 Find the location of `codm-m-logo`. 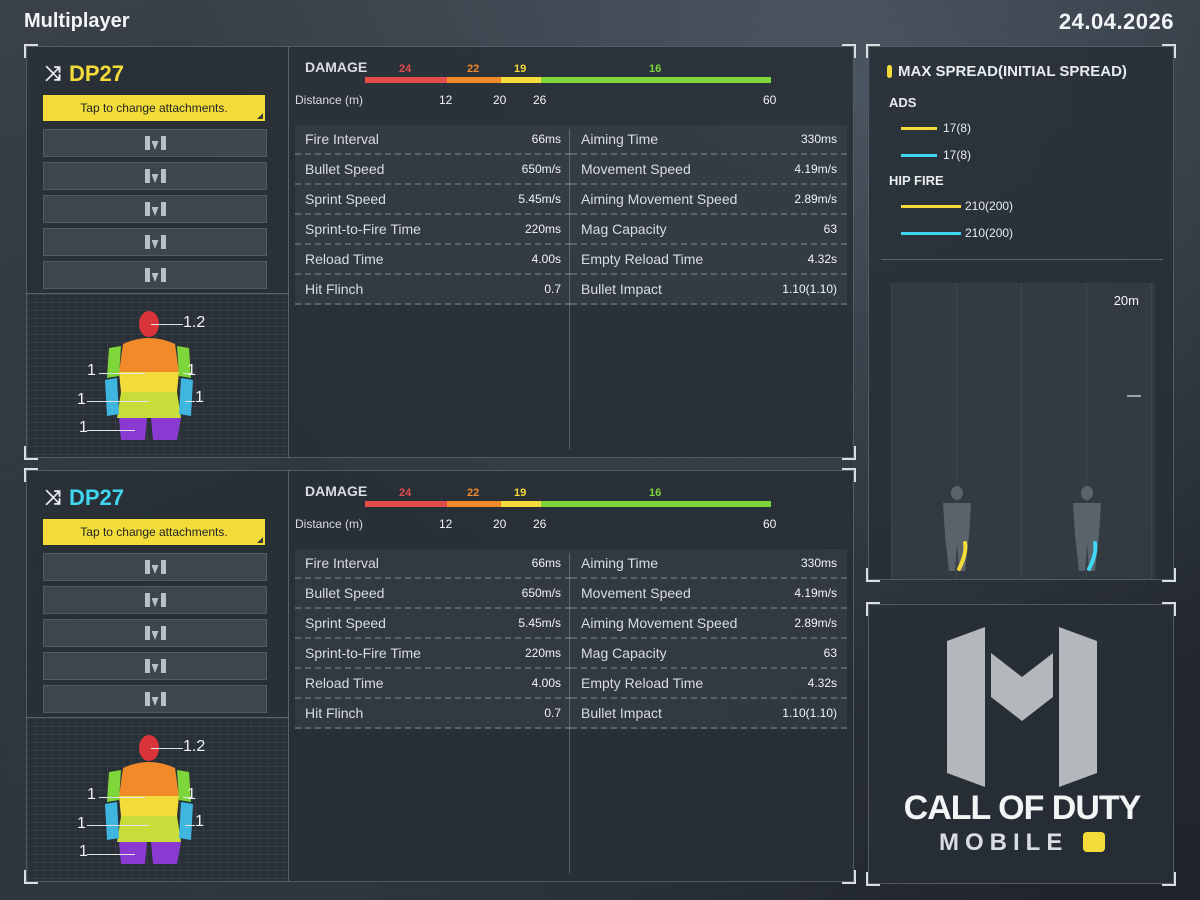

codm-m-logo is located at coordinates (1022, 707).